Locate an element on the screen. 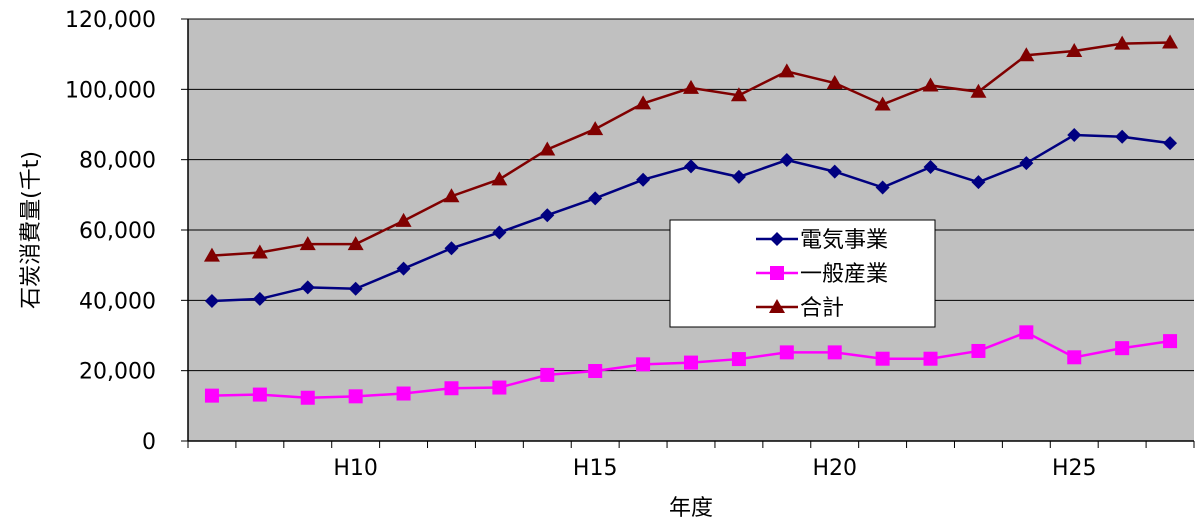  y-tick-label: 60,000 is located at coordinates (117, 231).